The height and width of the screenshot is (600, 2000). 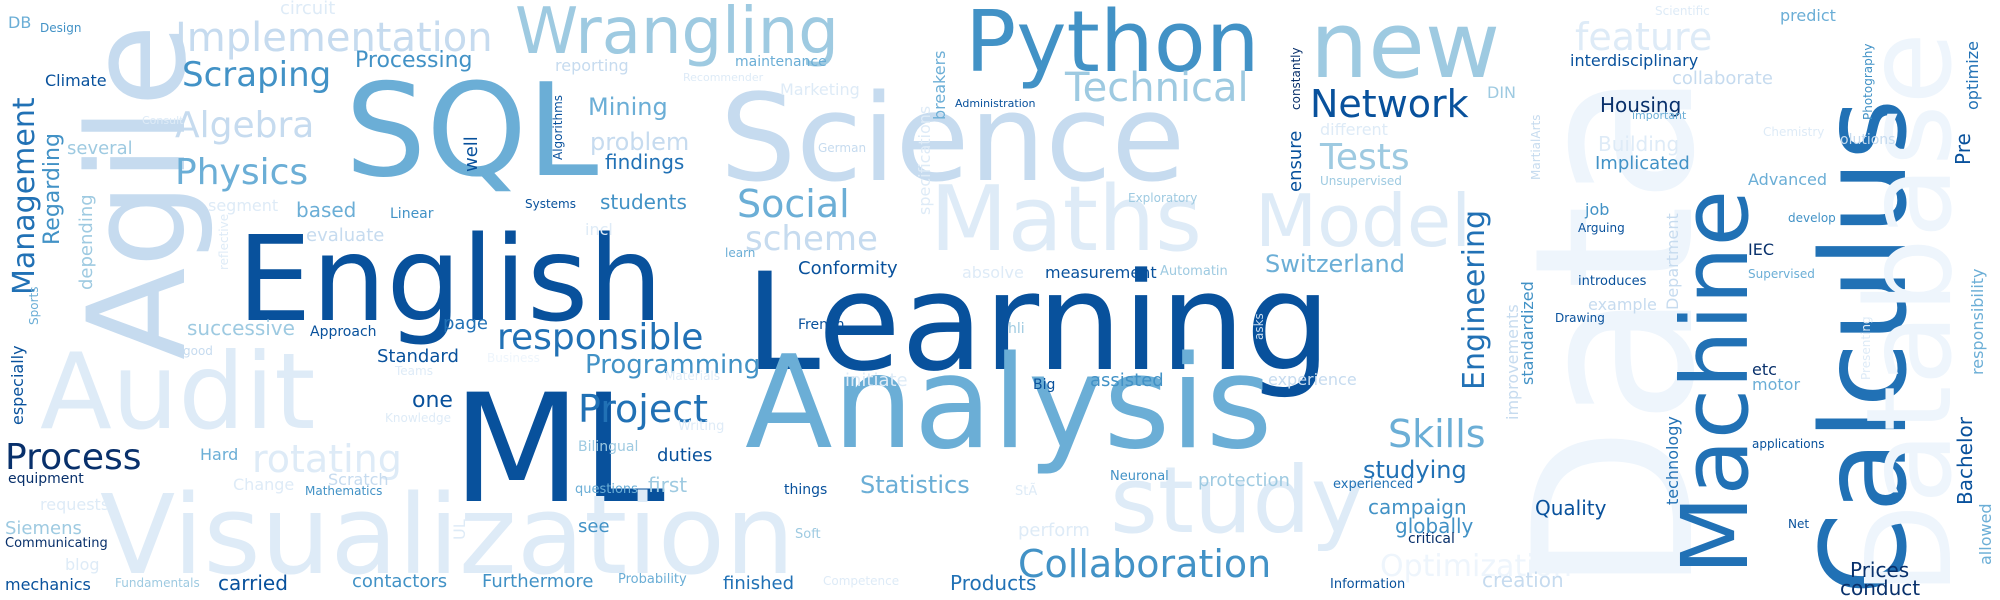 I want to click on word: Writing, so click(x=701, y=426).